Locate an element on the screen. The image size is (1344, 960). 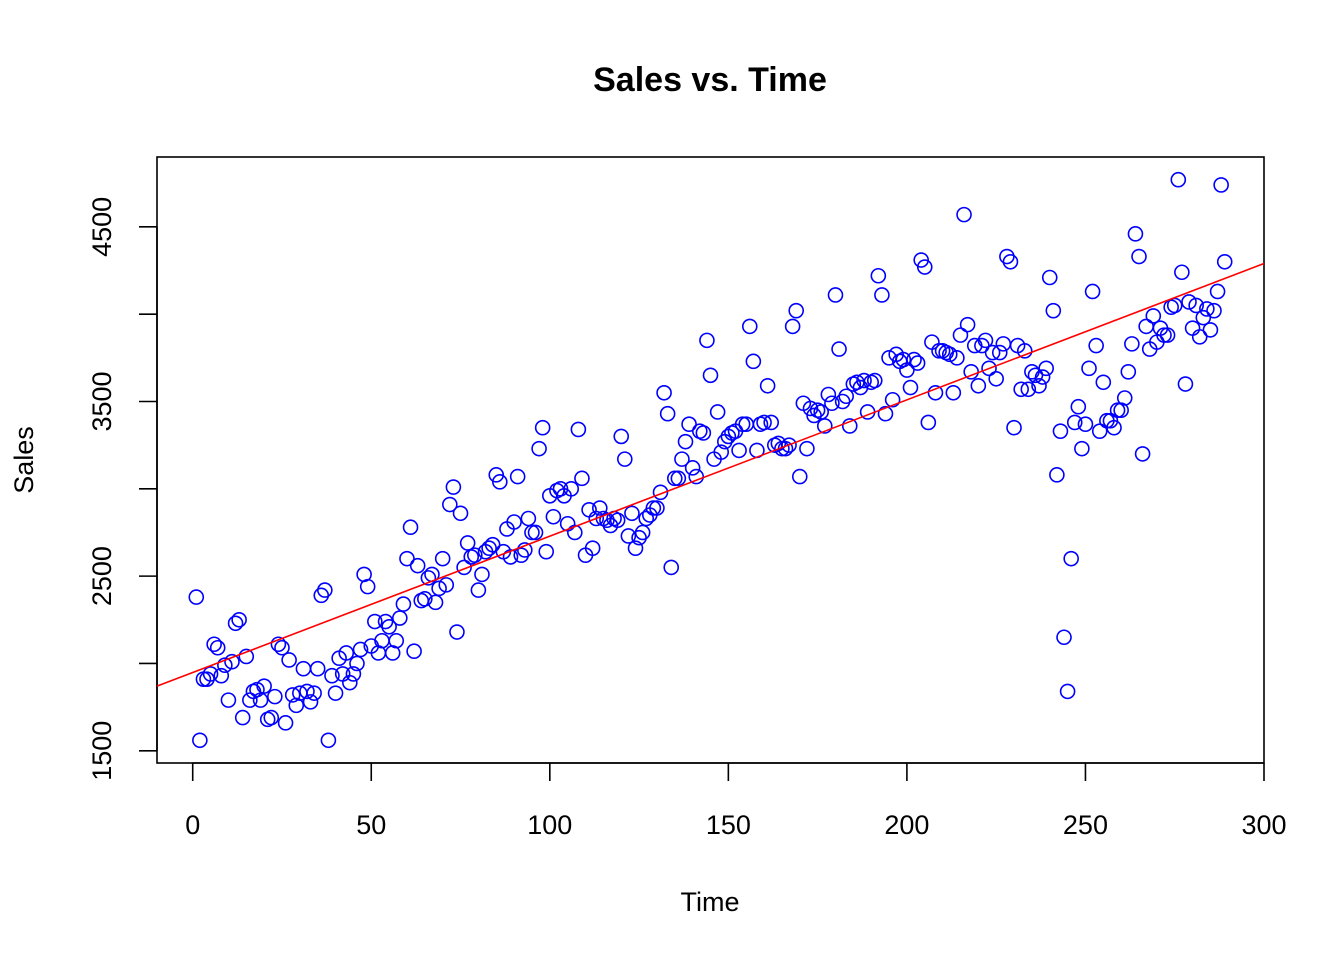
y-tick-label: 4500 is located at coordinates (102, 227).